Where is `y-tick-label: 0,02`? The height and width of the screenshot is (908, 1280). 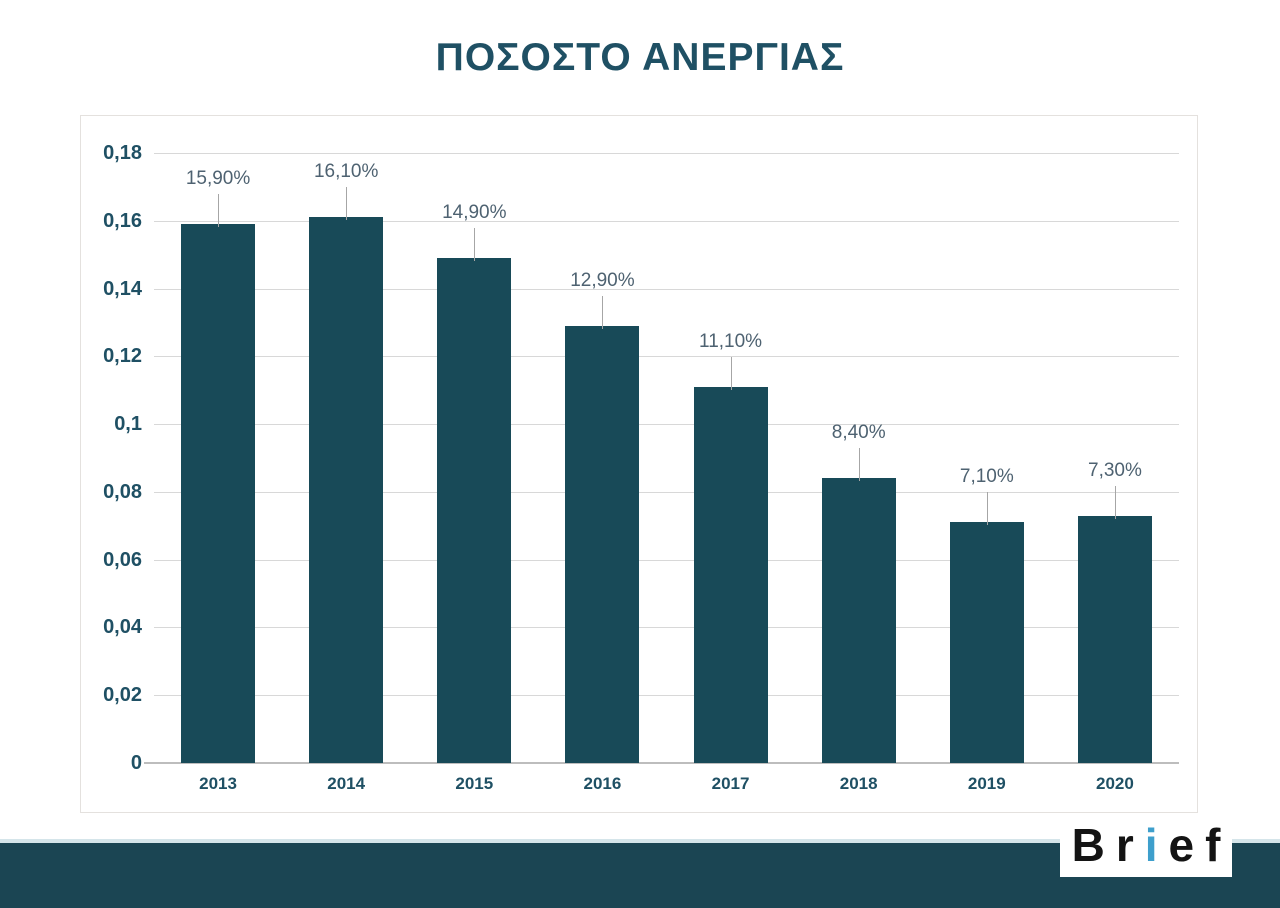 y-tick-label: 0,02 is located at coordinates (122, 695).